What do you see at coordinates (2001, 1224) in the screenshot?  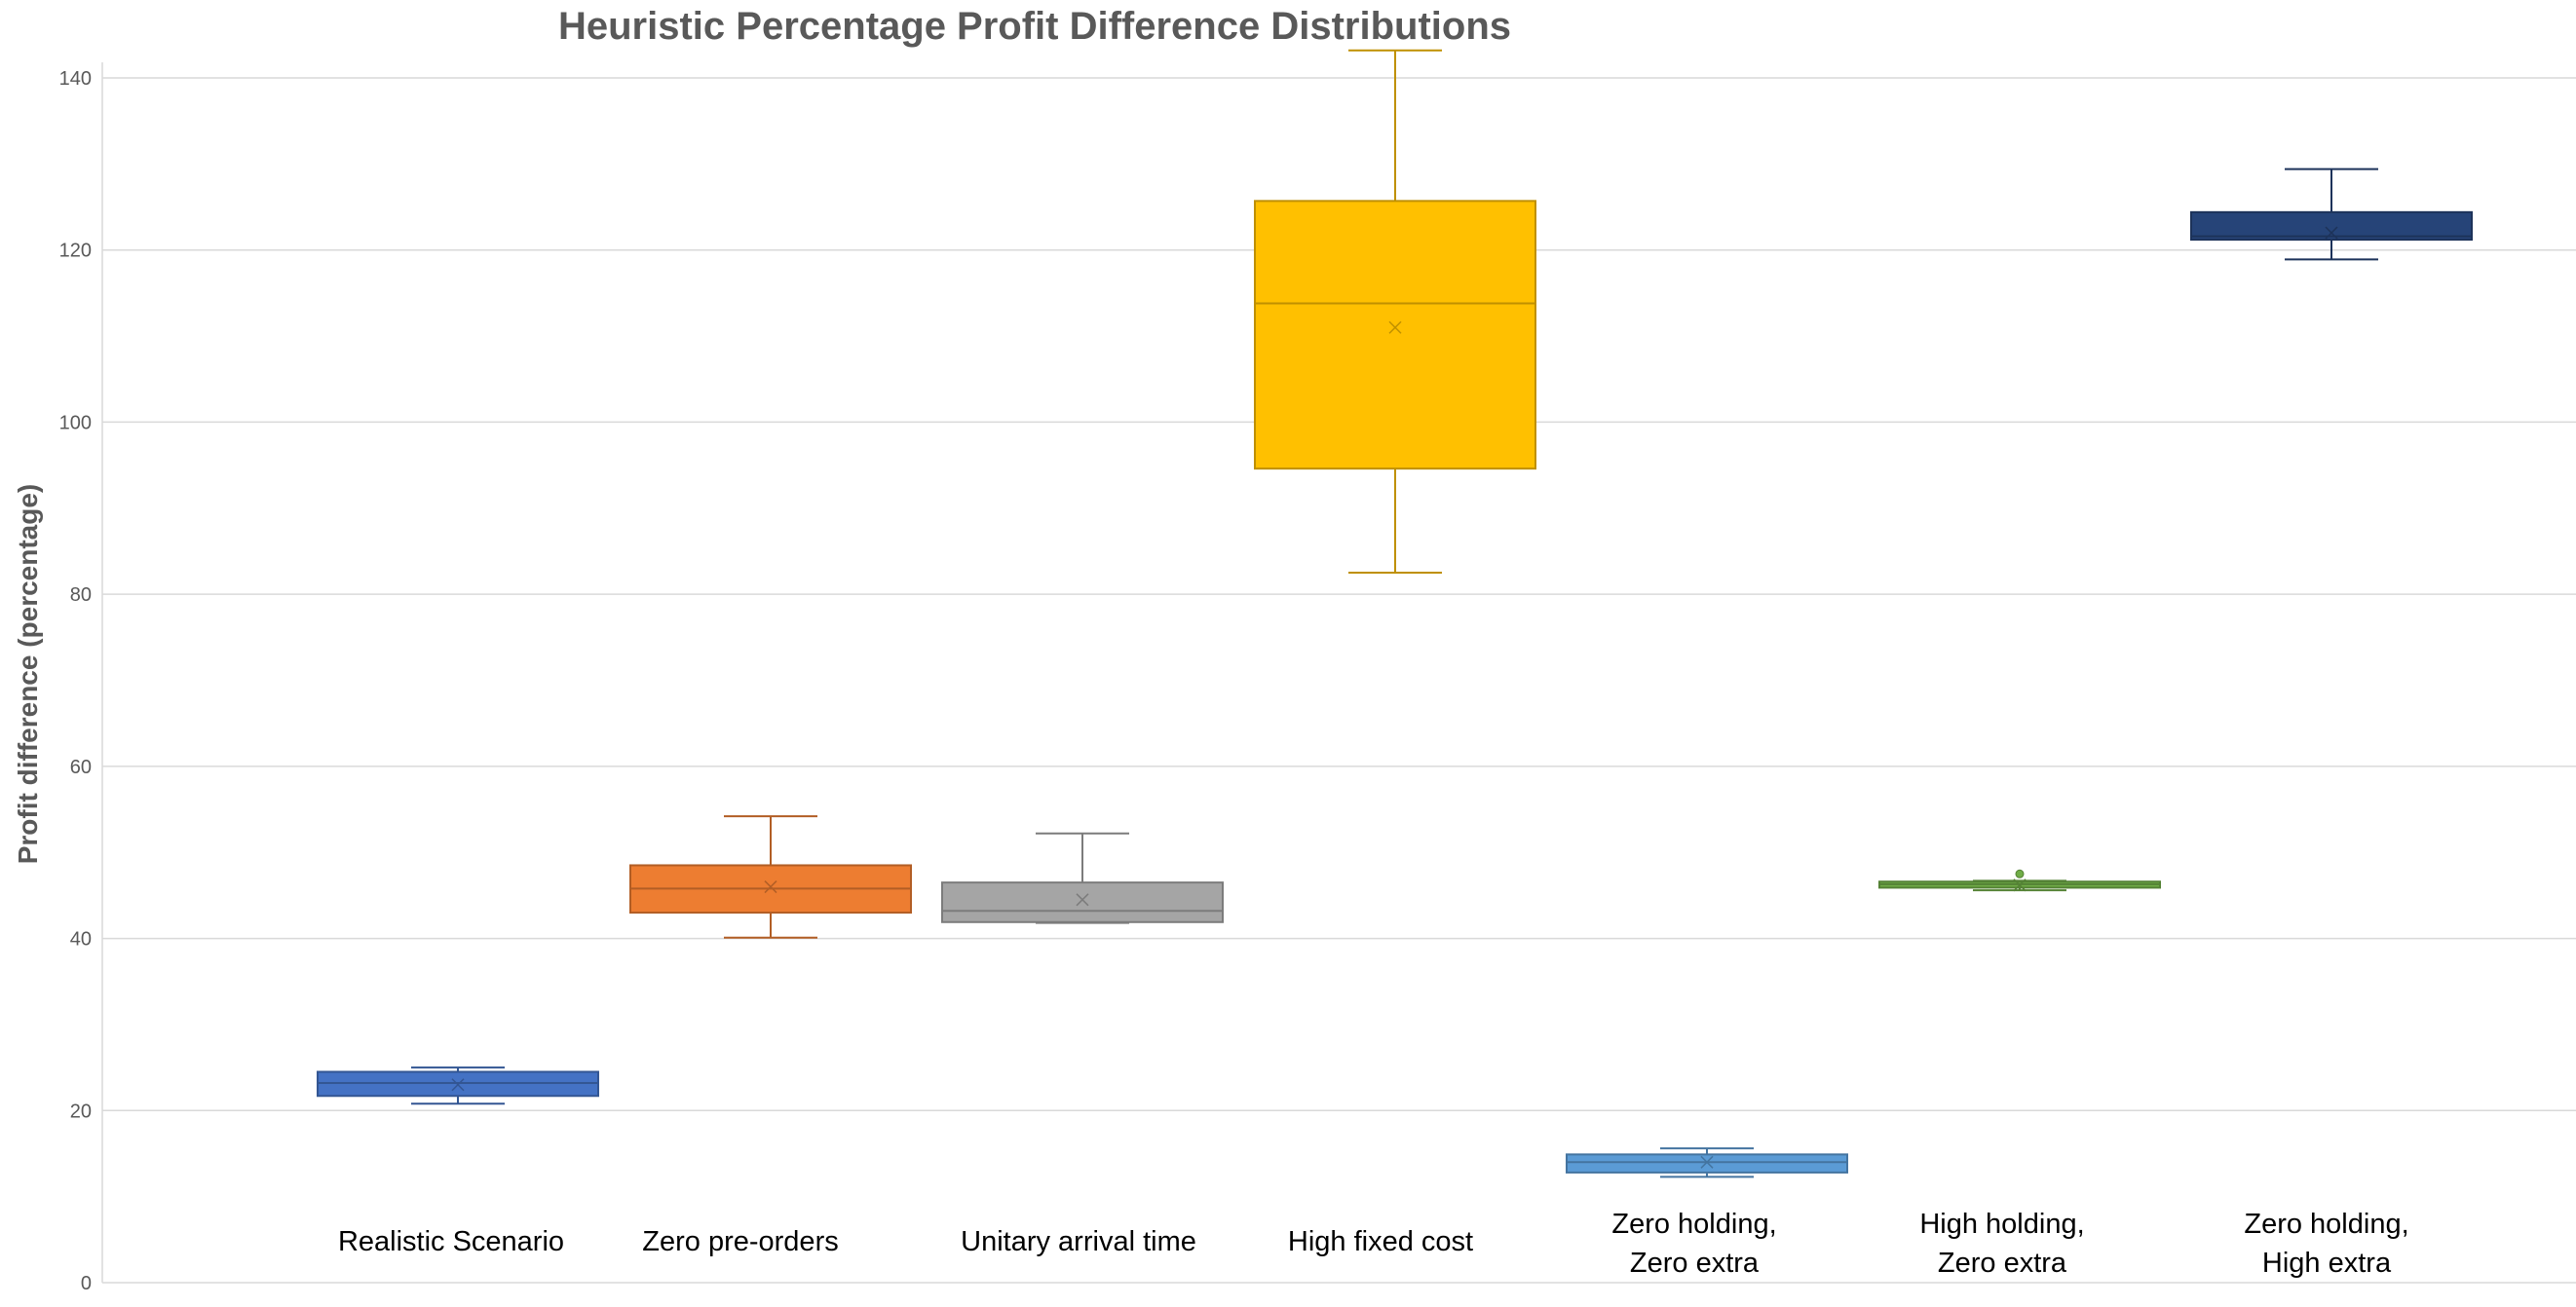 I see `category-label-line: High holding,` at bounding box center [2001, 1224].